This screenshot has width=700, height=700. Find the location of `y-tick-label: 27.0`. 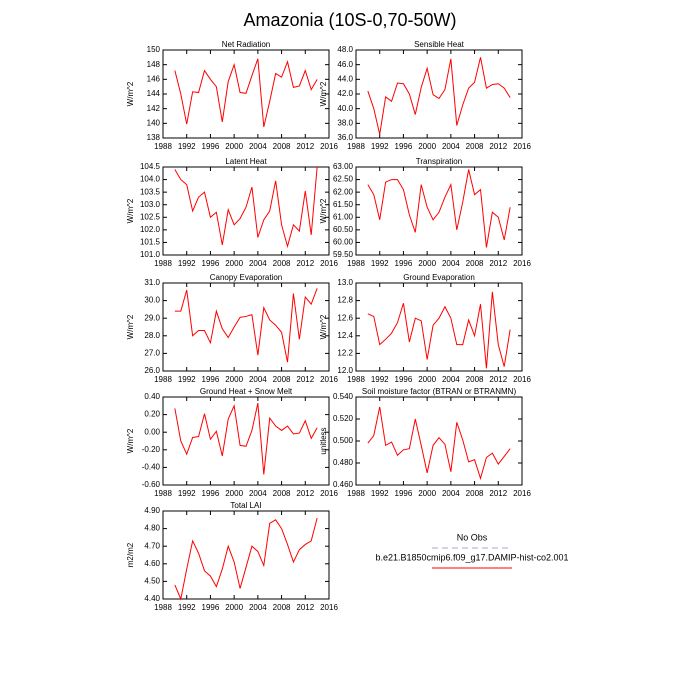

y-tick-label: 27.0 is located at coordinates (152, 353).